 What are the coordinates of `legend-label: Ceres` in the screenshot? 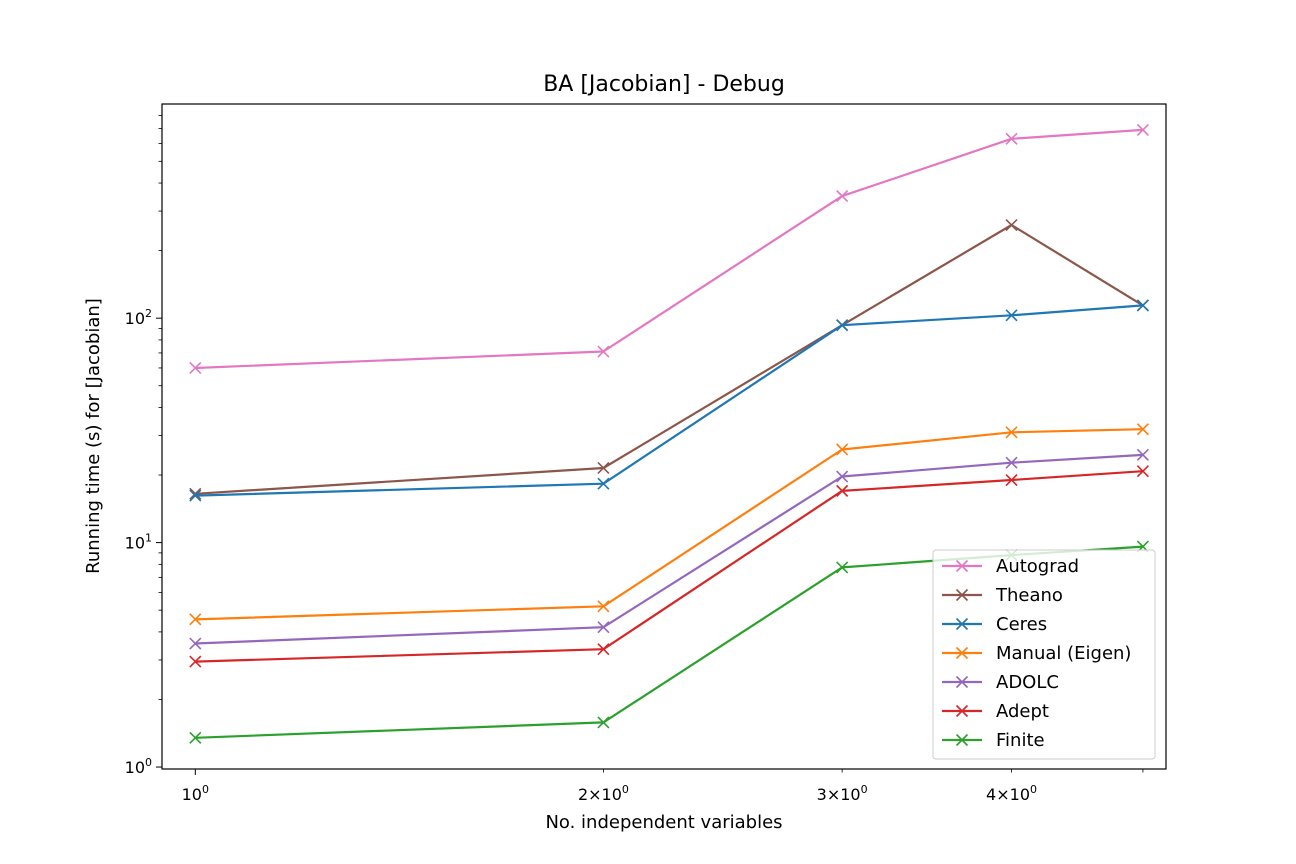 It's located at (1021, 624).